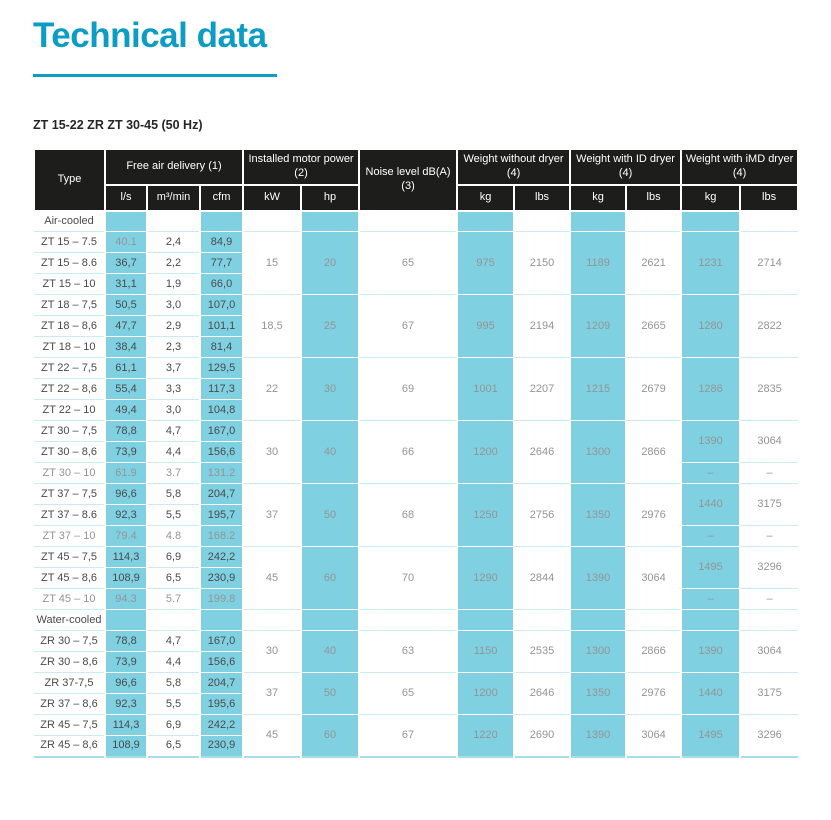 The height and width of the screenshot is (820, 831). I want to click on fad-cell: 79.4, so click(126, 536).